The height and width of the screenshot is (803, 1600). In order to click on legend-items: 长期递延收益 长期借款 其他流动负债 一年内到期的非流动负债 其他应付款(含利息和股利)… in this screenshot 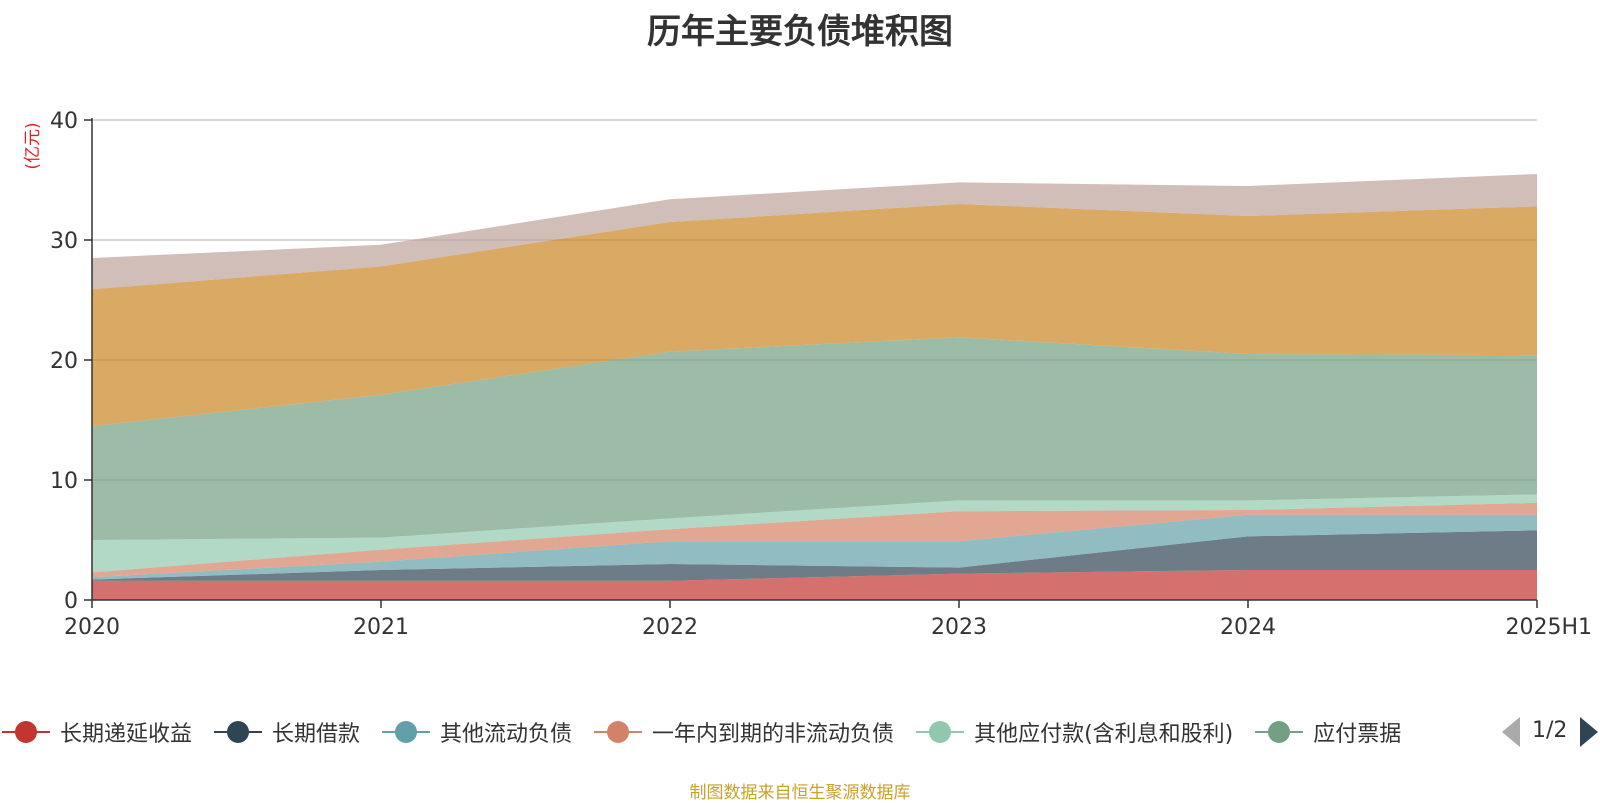, I will do `click(741, 732)`.